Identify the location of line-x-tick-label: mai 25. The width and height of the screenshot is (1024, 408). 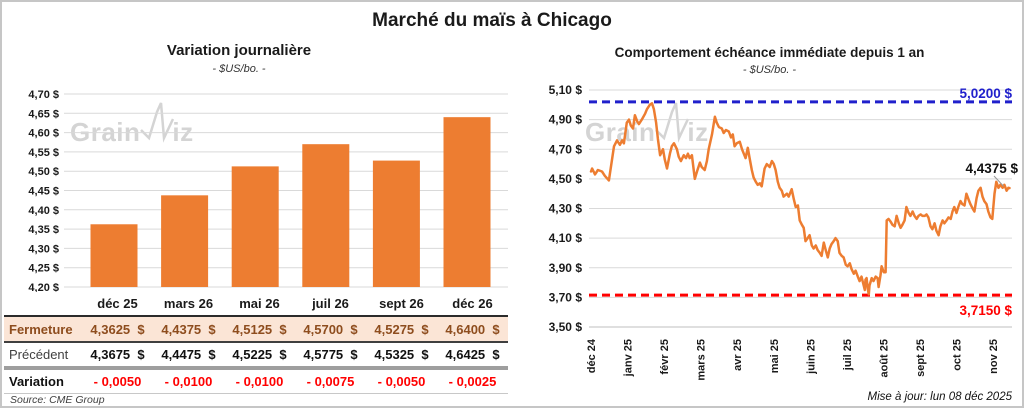
(775, 356).